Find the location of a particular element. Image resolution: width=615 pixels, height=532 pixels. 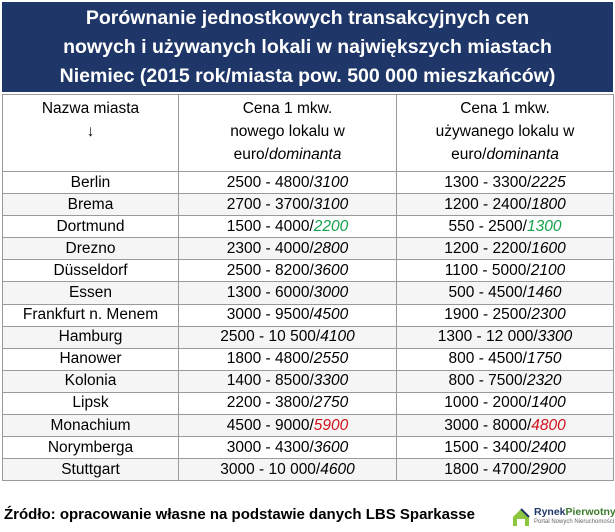

table-row: Hanower 1800 - 4800/2550 800 - 4500/1750 is located at coordinates (308, 359).